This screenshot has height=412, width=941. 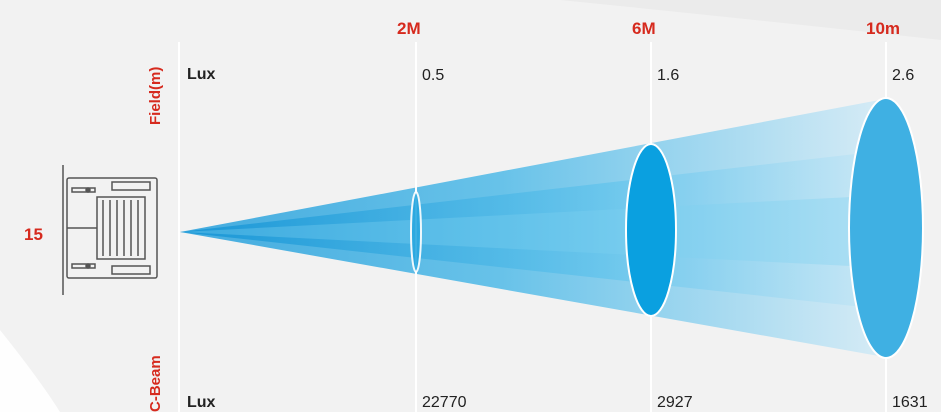 What do you see at coordinates (409, 28) in the screenshot?
I see `distance-label-2m: 2M` at bounding box center [409, 28].